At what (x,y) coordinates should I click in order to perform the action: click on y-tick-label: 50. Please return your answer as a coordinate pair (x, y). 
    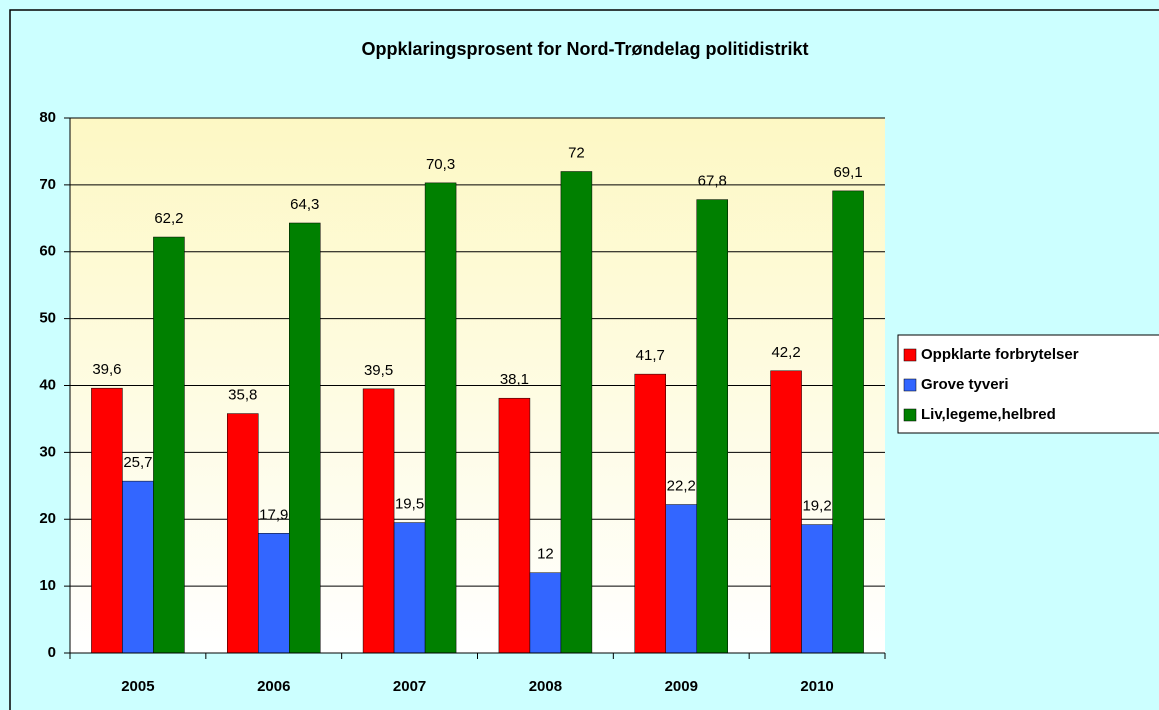
    Looking at the image, I should click on (47, 318).